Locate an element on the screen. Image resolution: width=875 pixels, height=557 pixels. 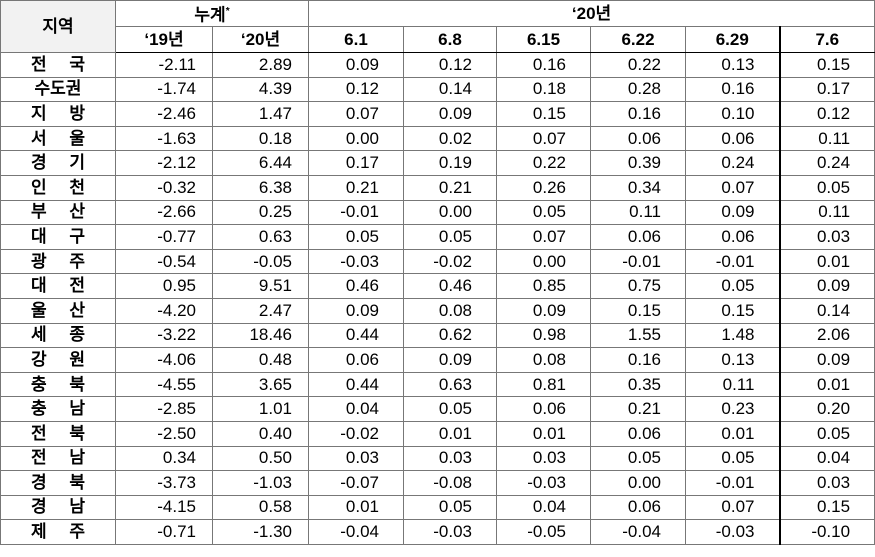
value-cell: 2.89 is located at coordinates (260, 65).